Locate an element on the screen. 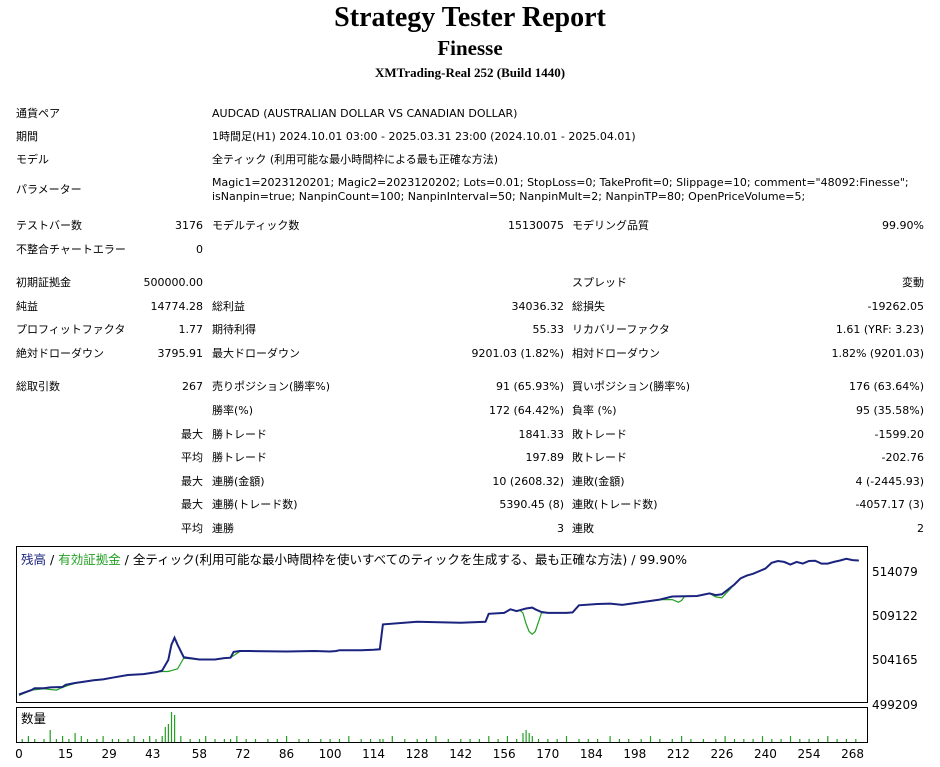 The height and width of the screenshot is (767, 940). largest-loss-value: -1599.20 is located at coordinates (899, 434).